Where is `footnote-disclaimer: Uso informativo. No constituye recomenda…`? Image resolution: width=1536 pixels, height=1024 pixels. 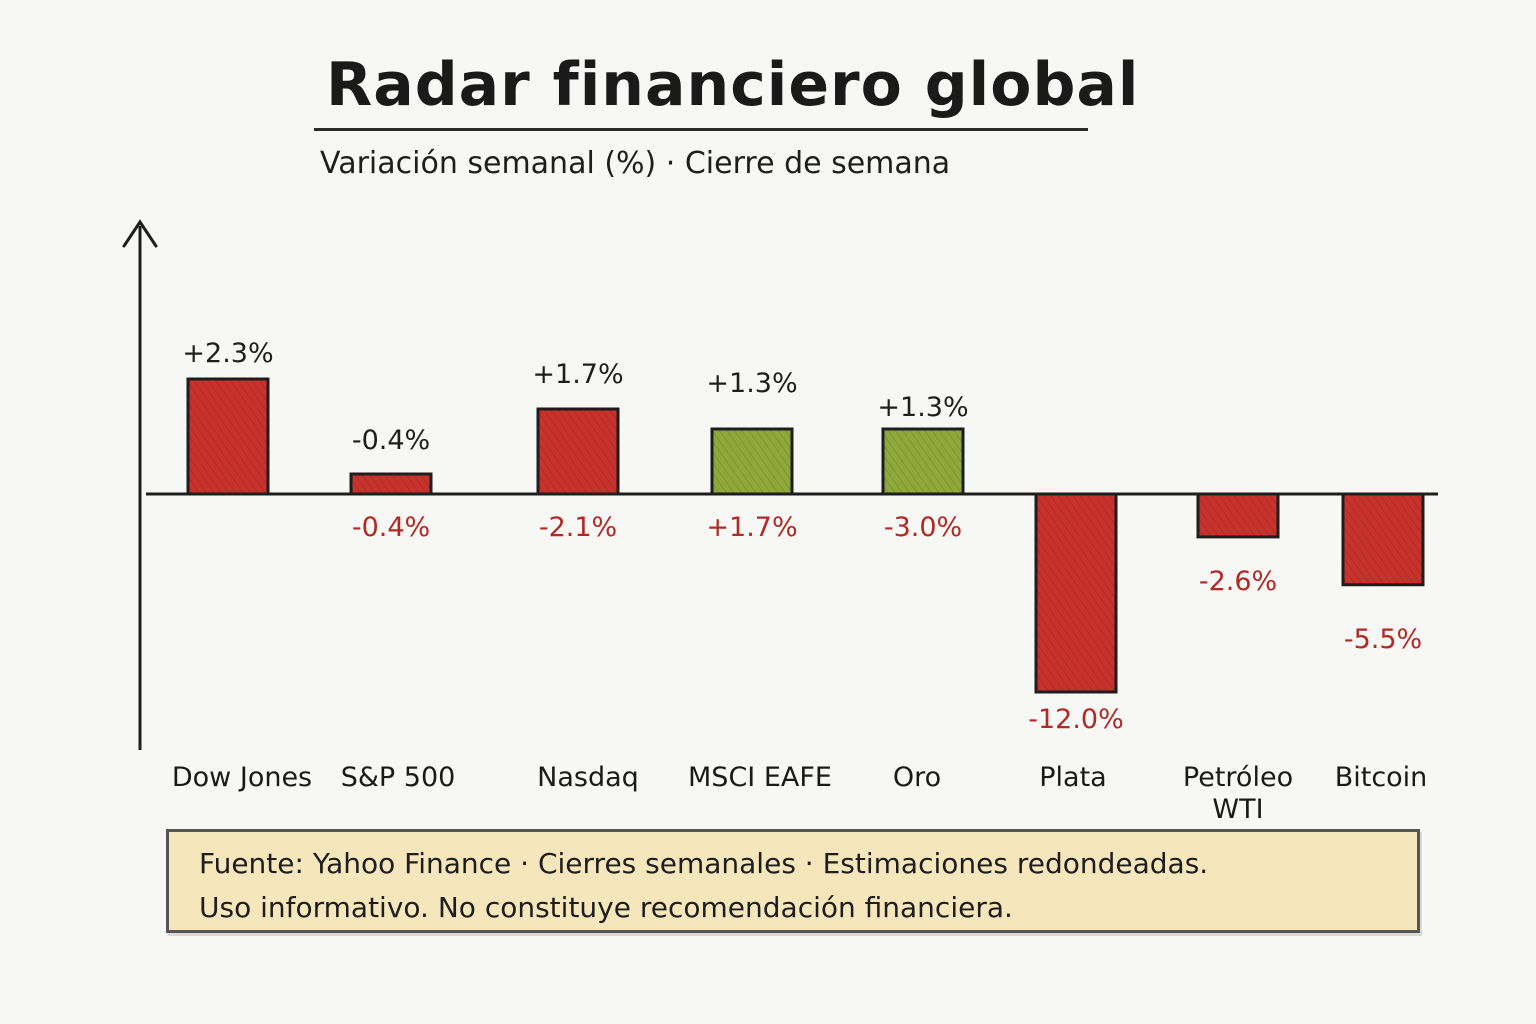 footnote-disclaimer: Uso informativo. No constituye recomenda… is located at coordinates (606, 907).